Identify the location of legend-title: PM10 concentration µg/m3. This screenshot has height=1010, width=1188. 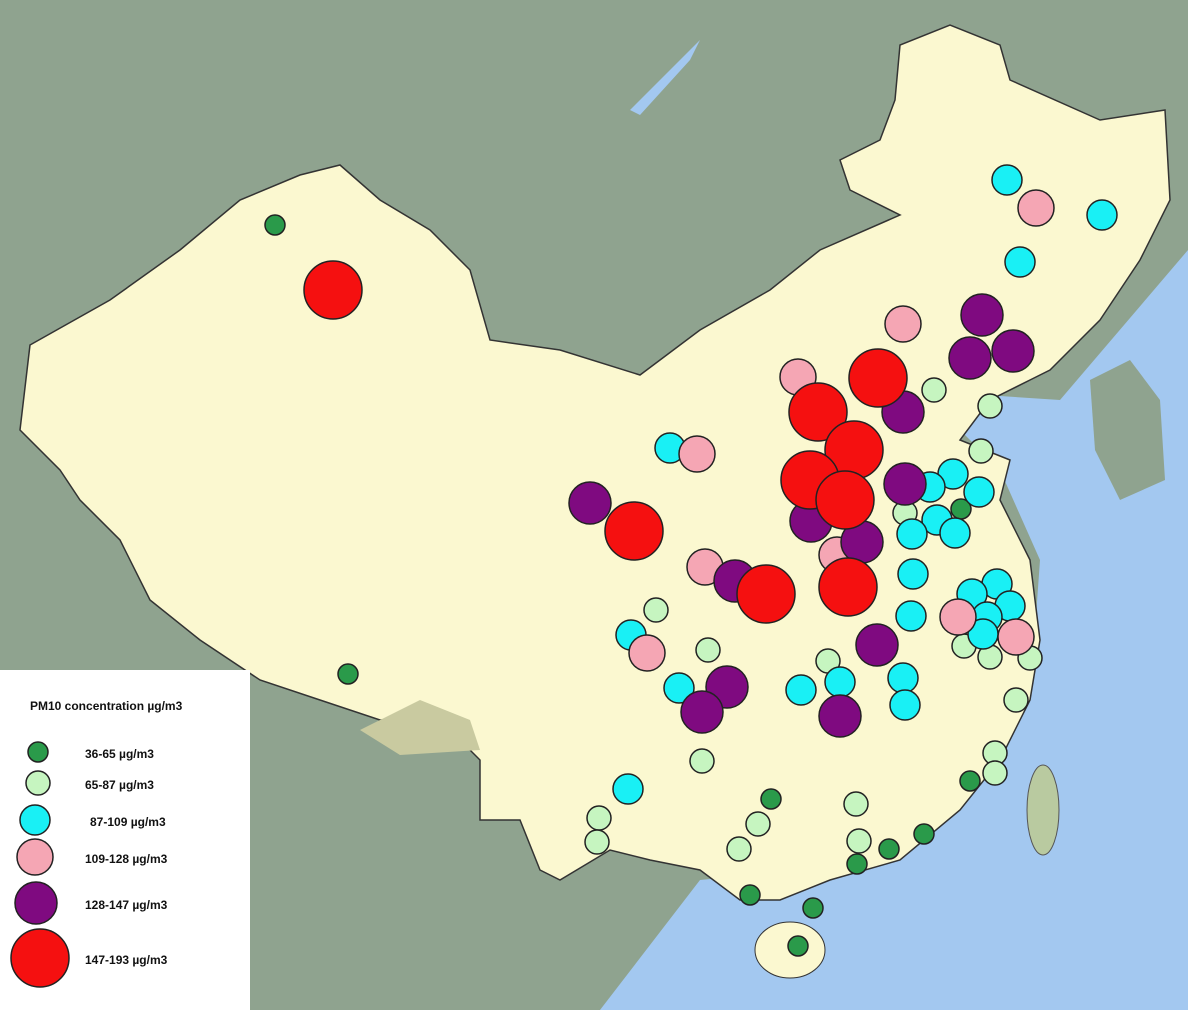
(106, 706).